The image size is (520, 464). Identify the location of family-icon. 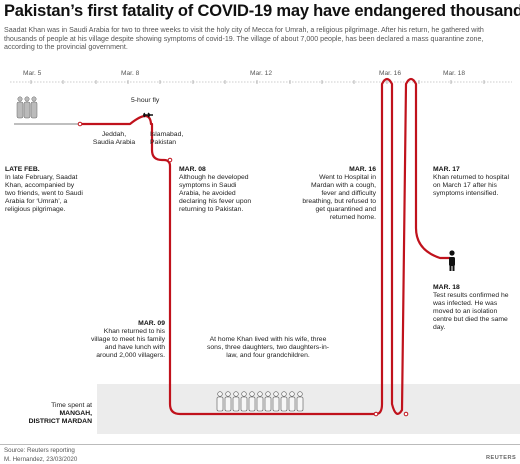
(260, 401).